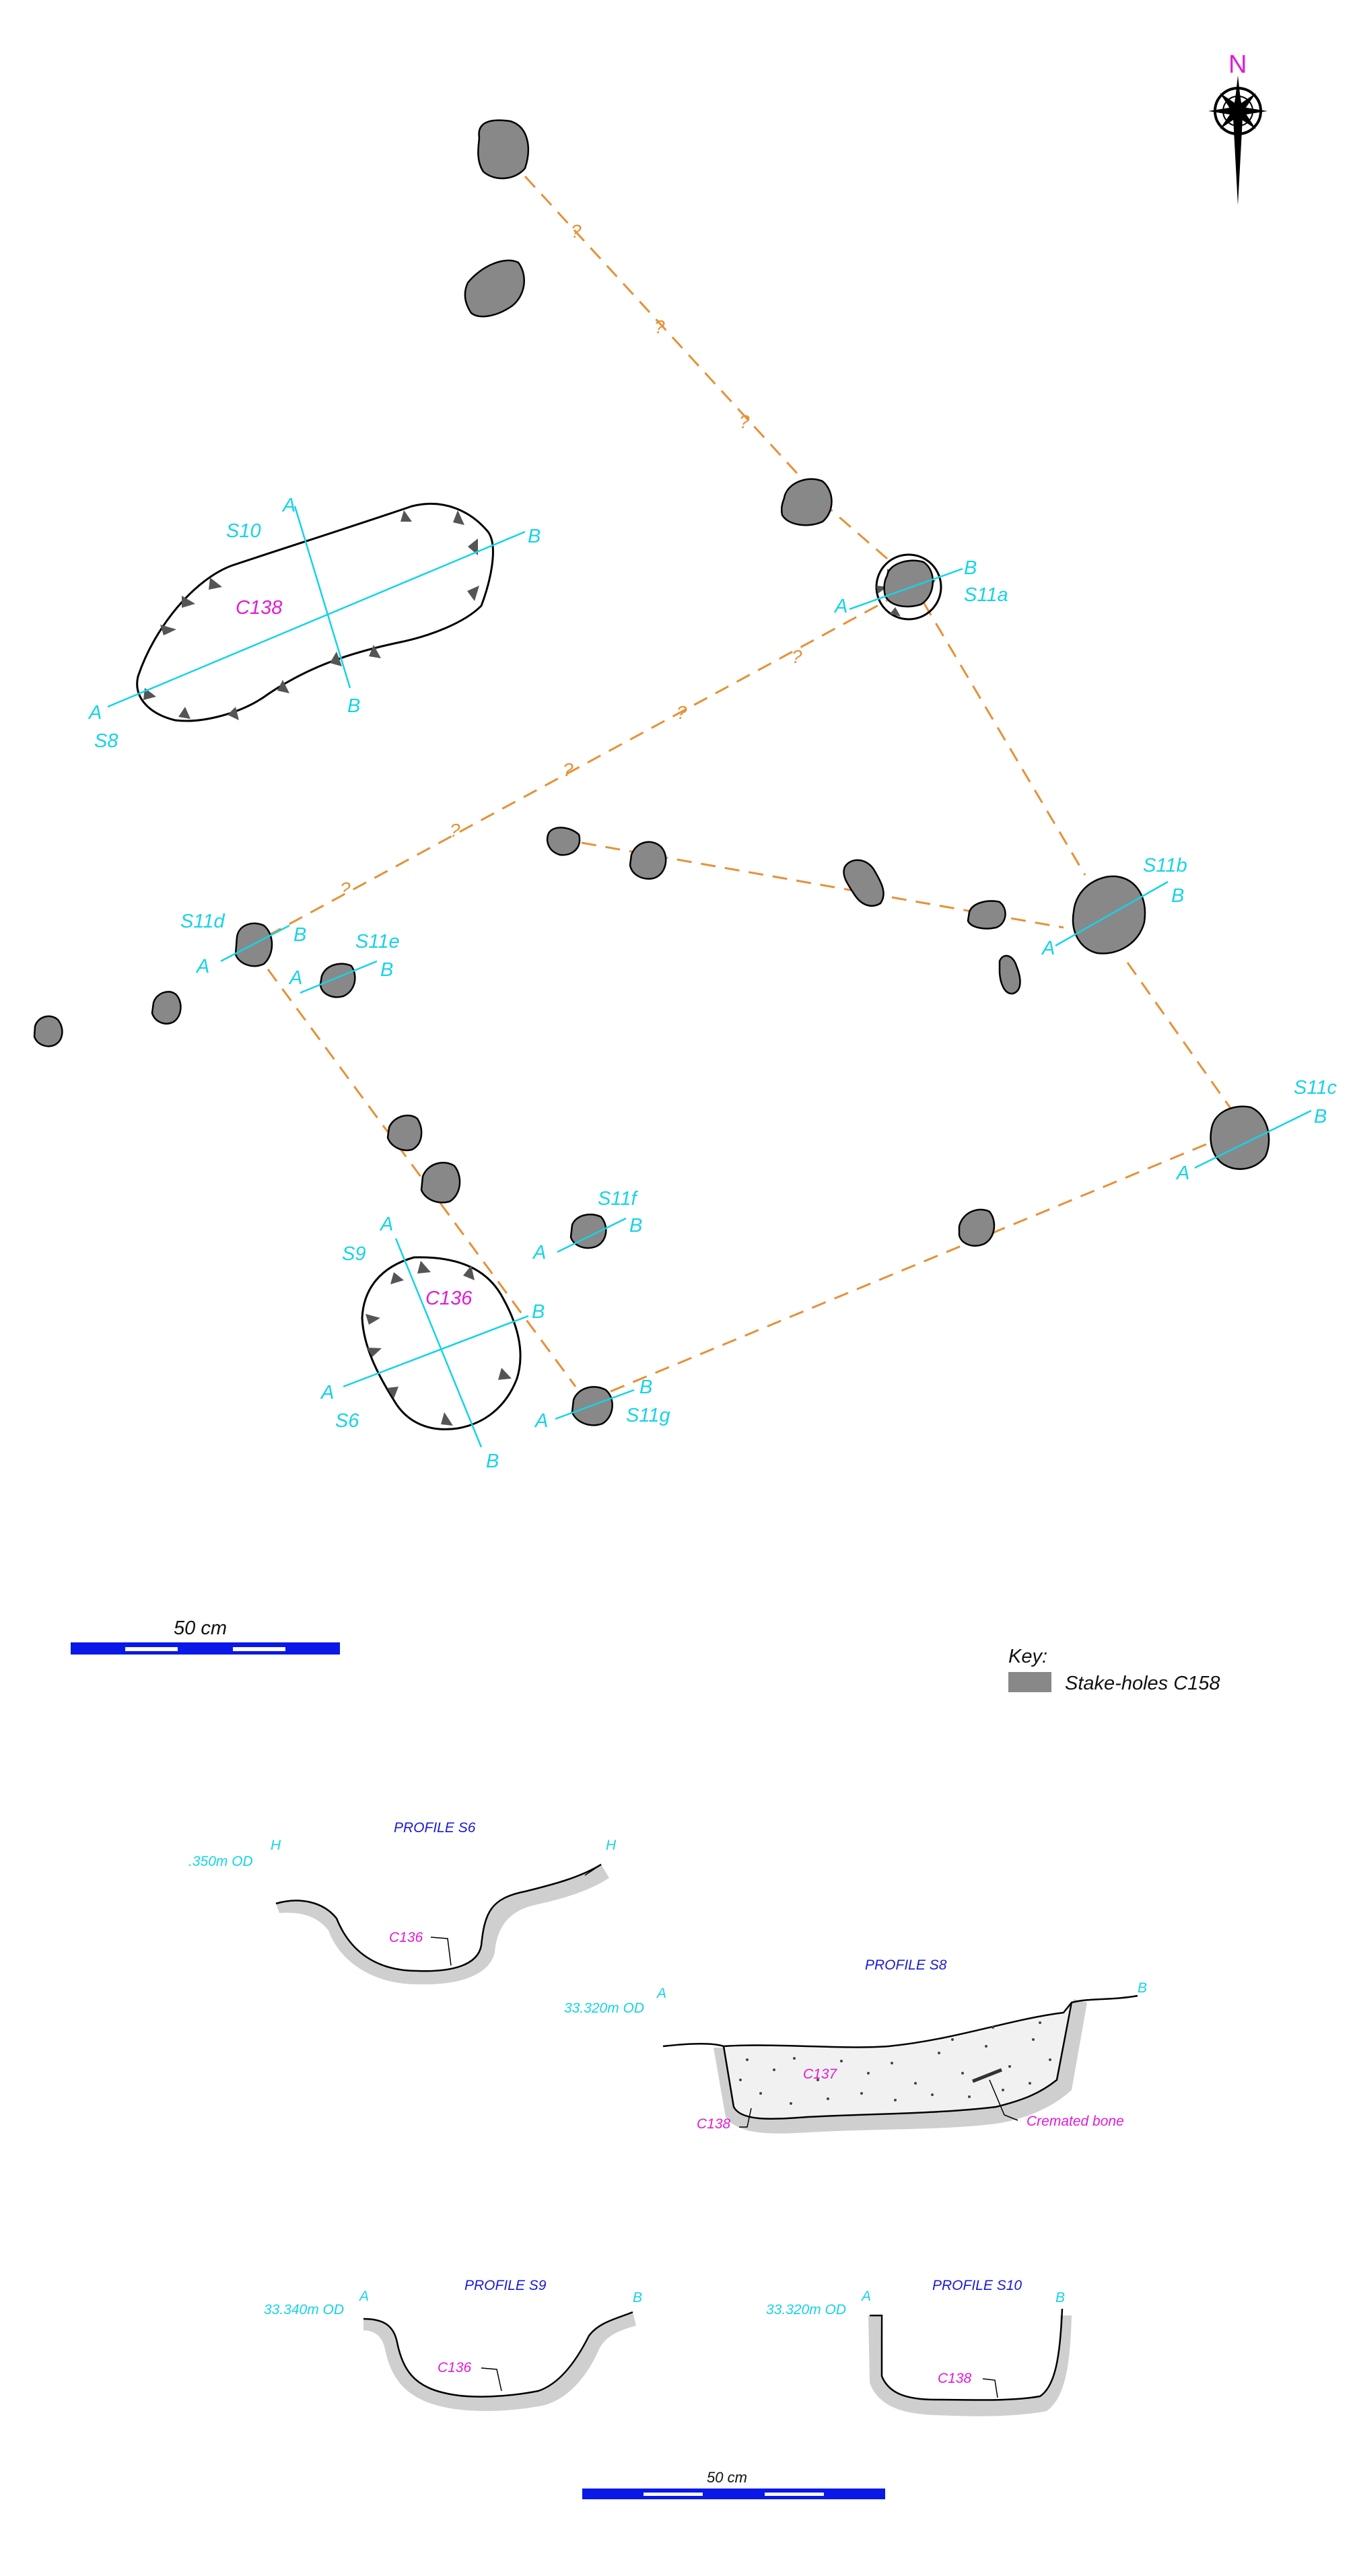 The width and height of the screenshot is (1355, 2576). I want to click on scale-bar-profiles: 50 cm, so click(733, 2484).